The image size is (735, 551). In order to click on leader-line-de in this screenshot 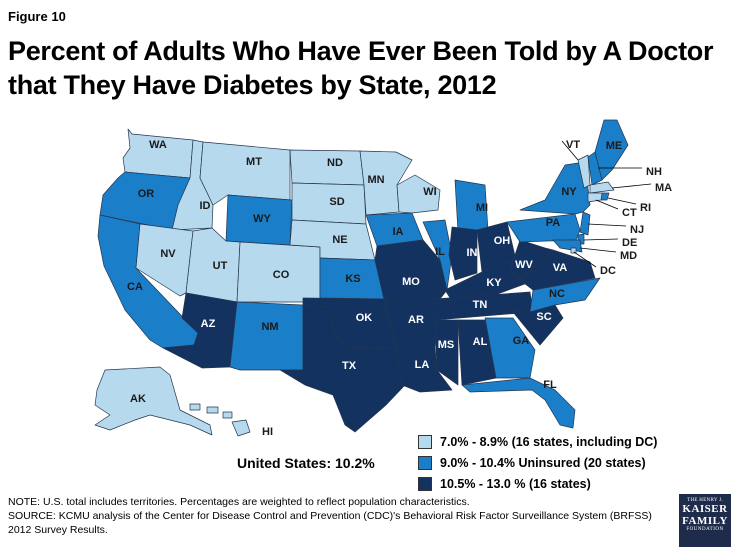, I will do `click(601, 239)`.